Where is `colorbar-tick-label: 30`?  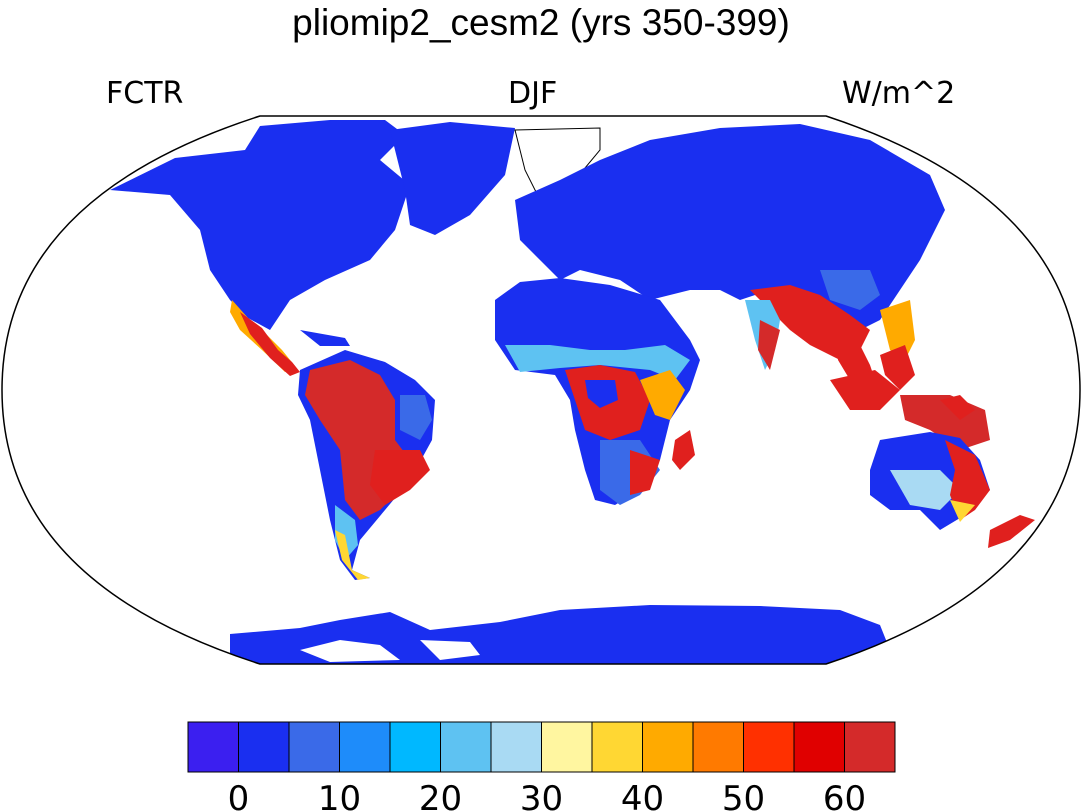
colorbar-tick-label: 30 is located at coordinates (541, 795).